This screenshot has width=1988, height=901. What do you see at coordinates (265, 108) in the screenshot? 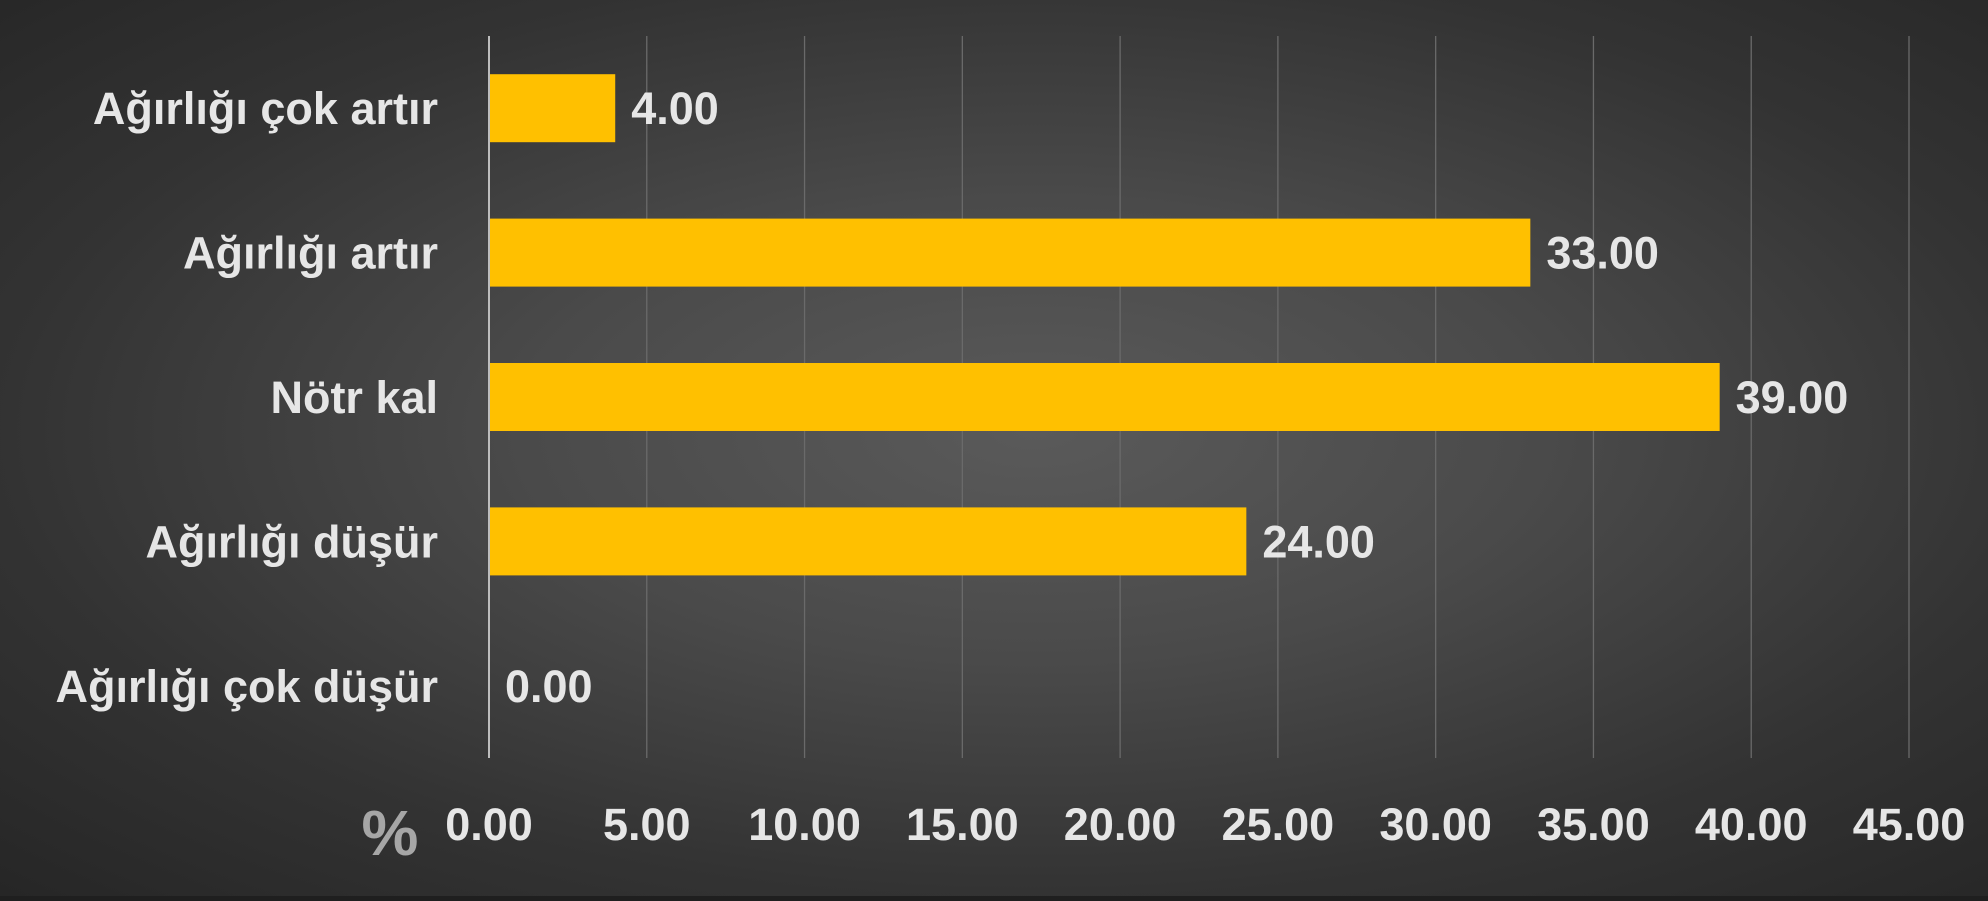
I see `category-label: Ağırlığı çok artır` at bounding box center [265, 108].